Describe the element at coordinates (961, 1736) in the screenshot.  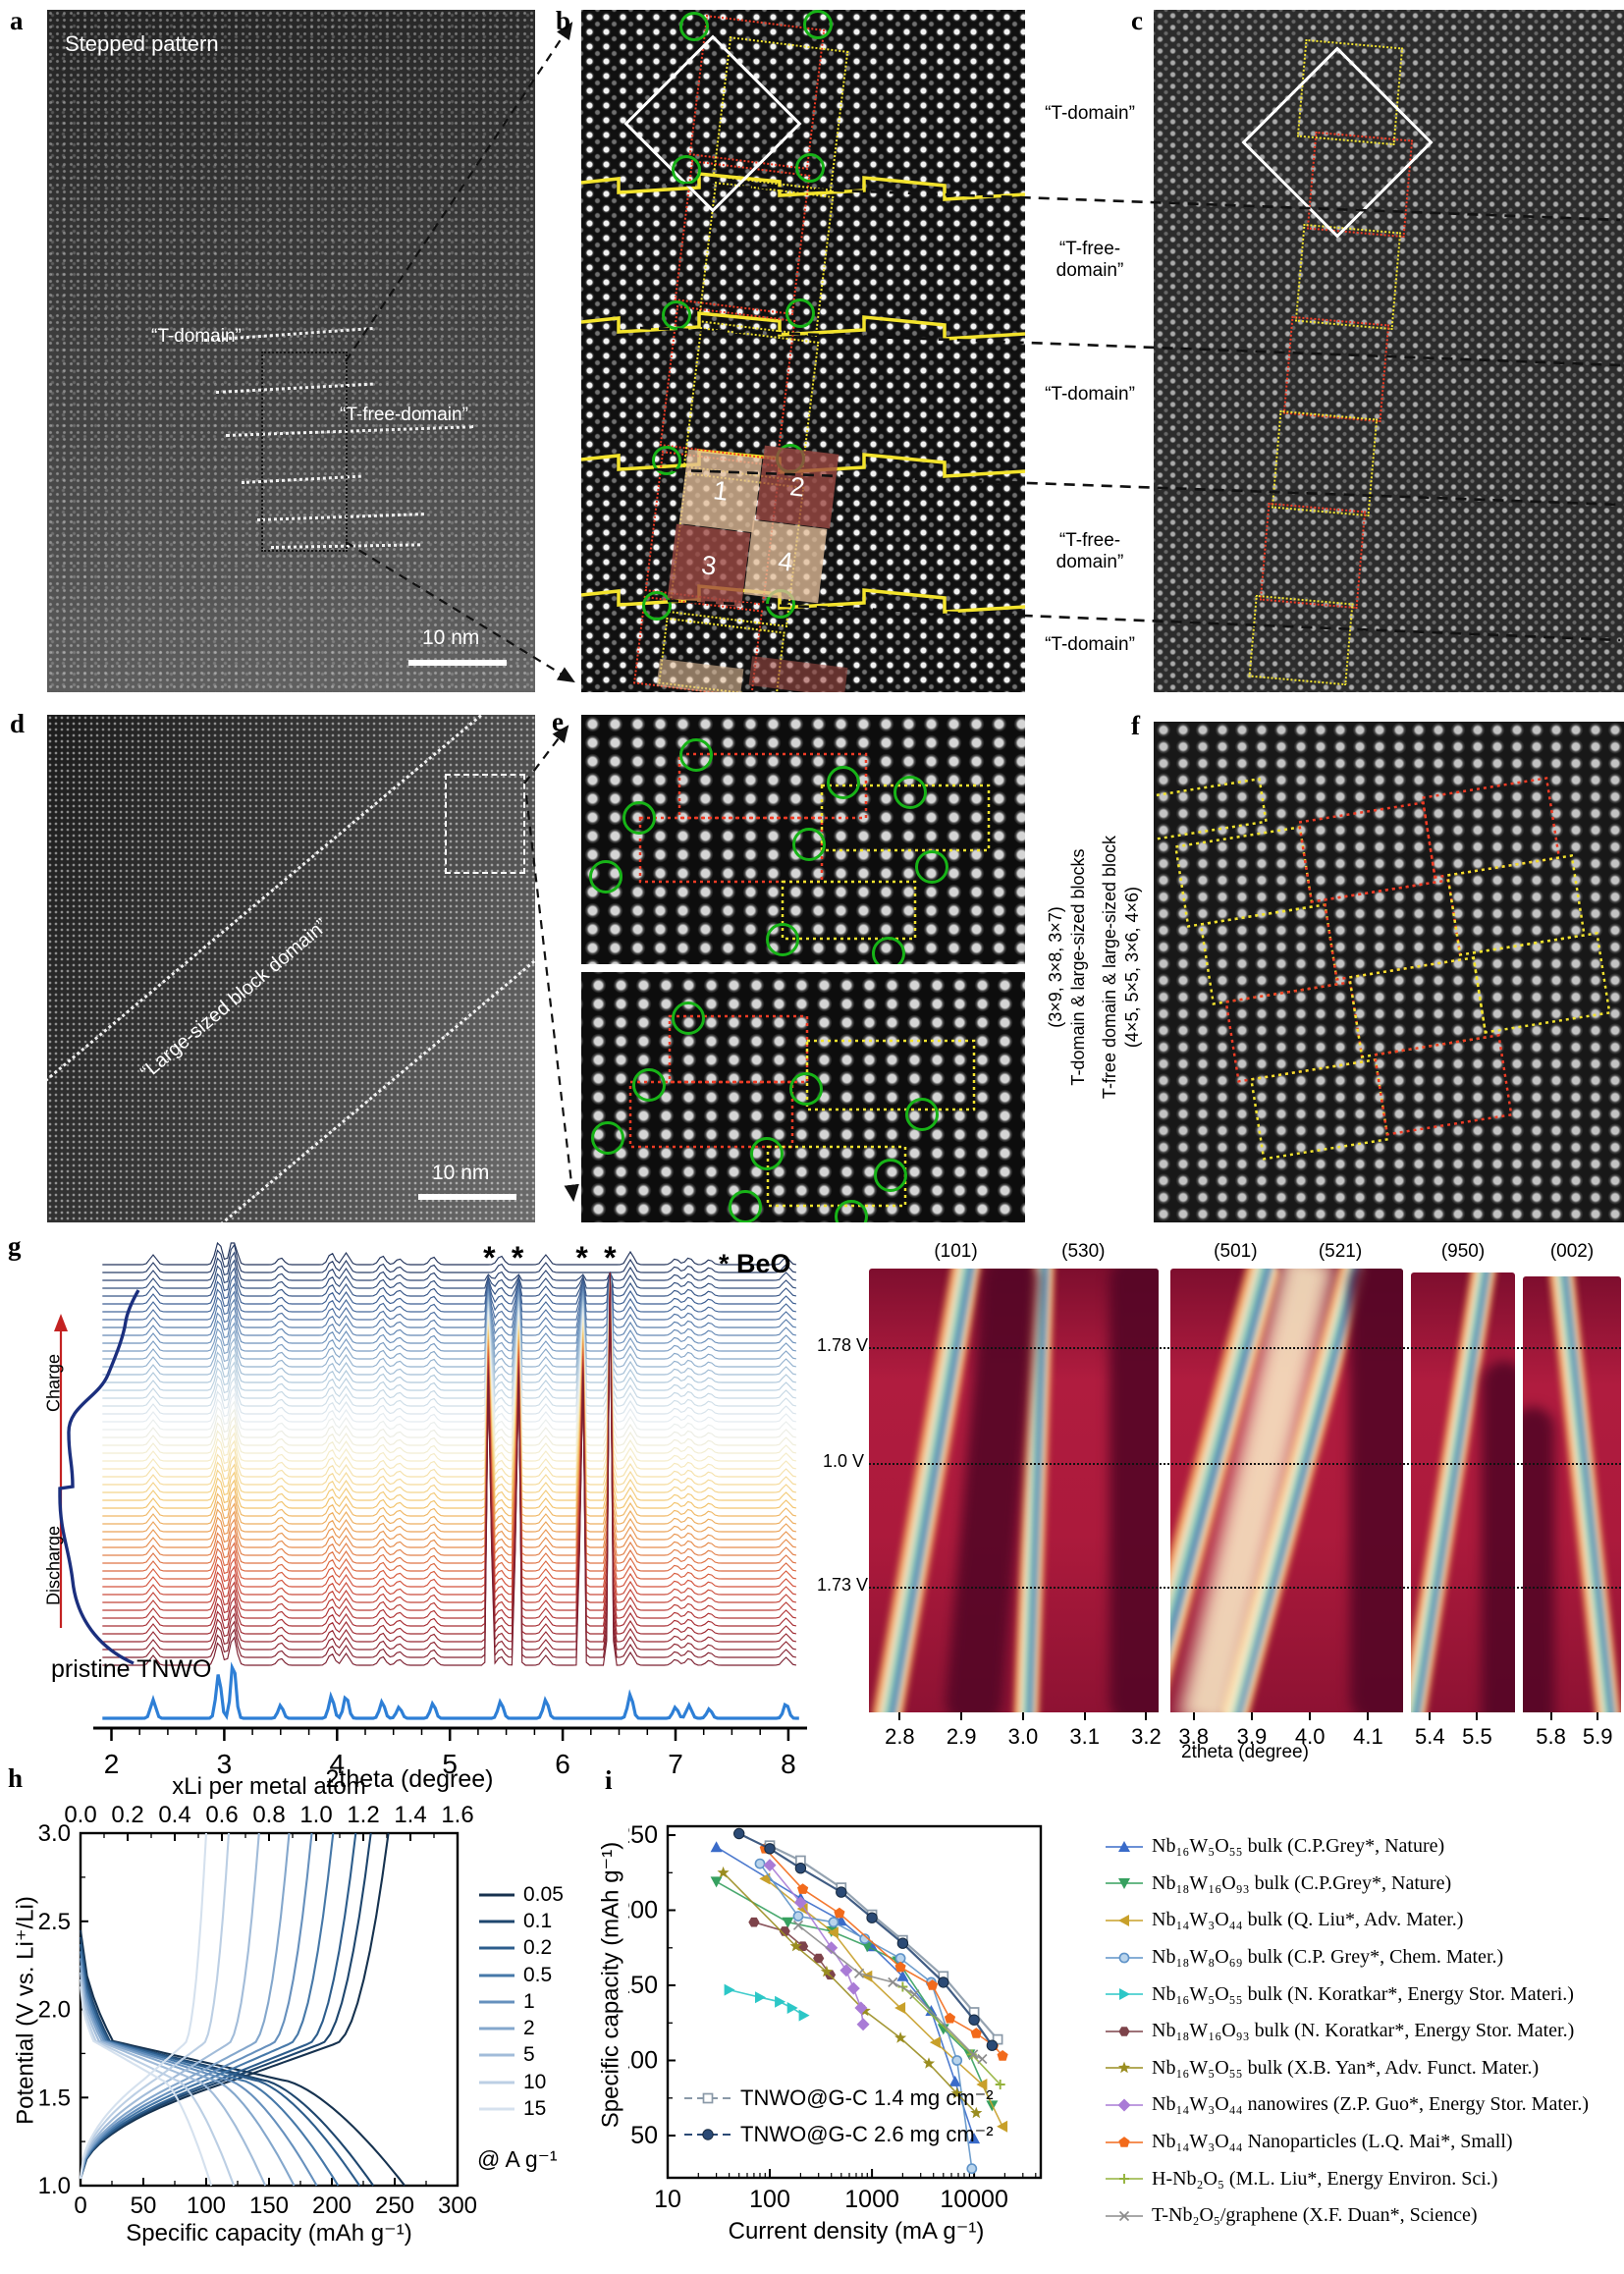
I see `contour-x-tick-label: 2.9` at that location.